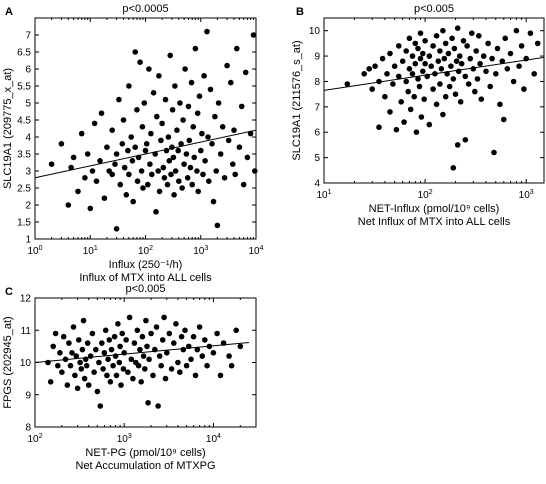  Describe the element at coordinates (213, 439) in the screenshot. I see `x-tick-label: 10⁴` at that location.